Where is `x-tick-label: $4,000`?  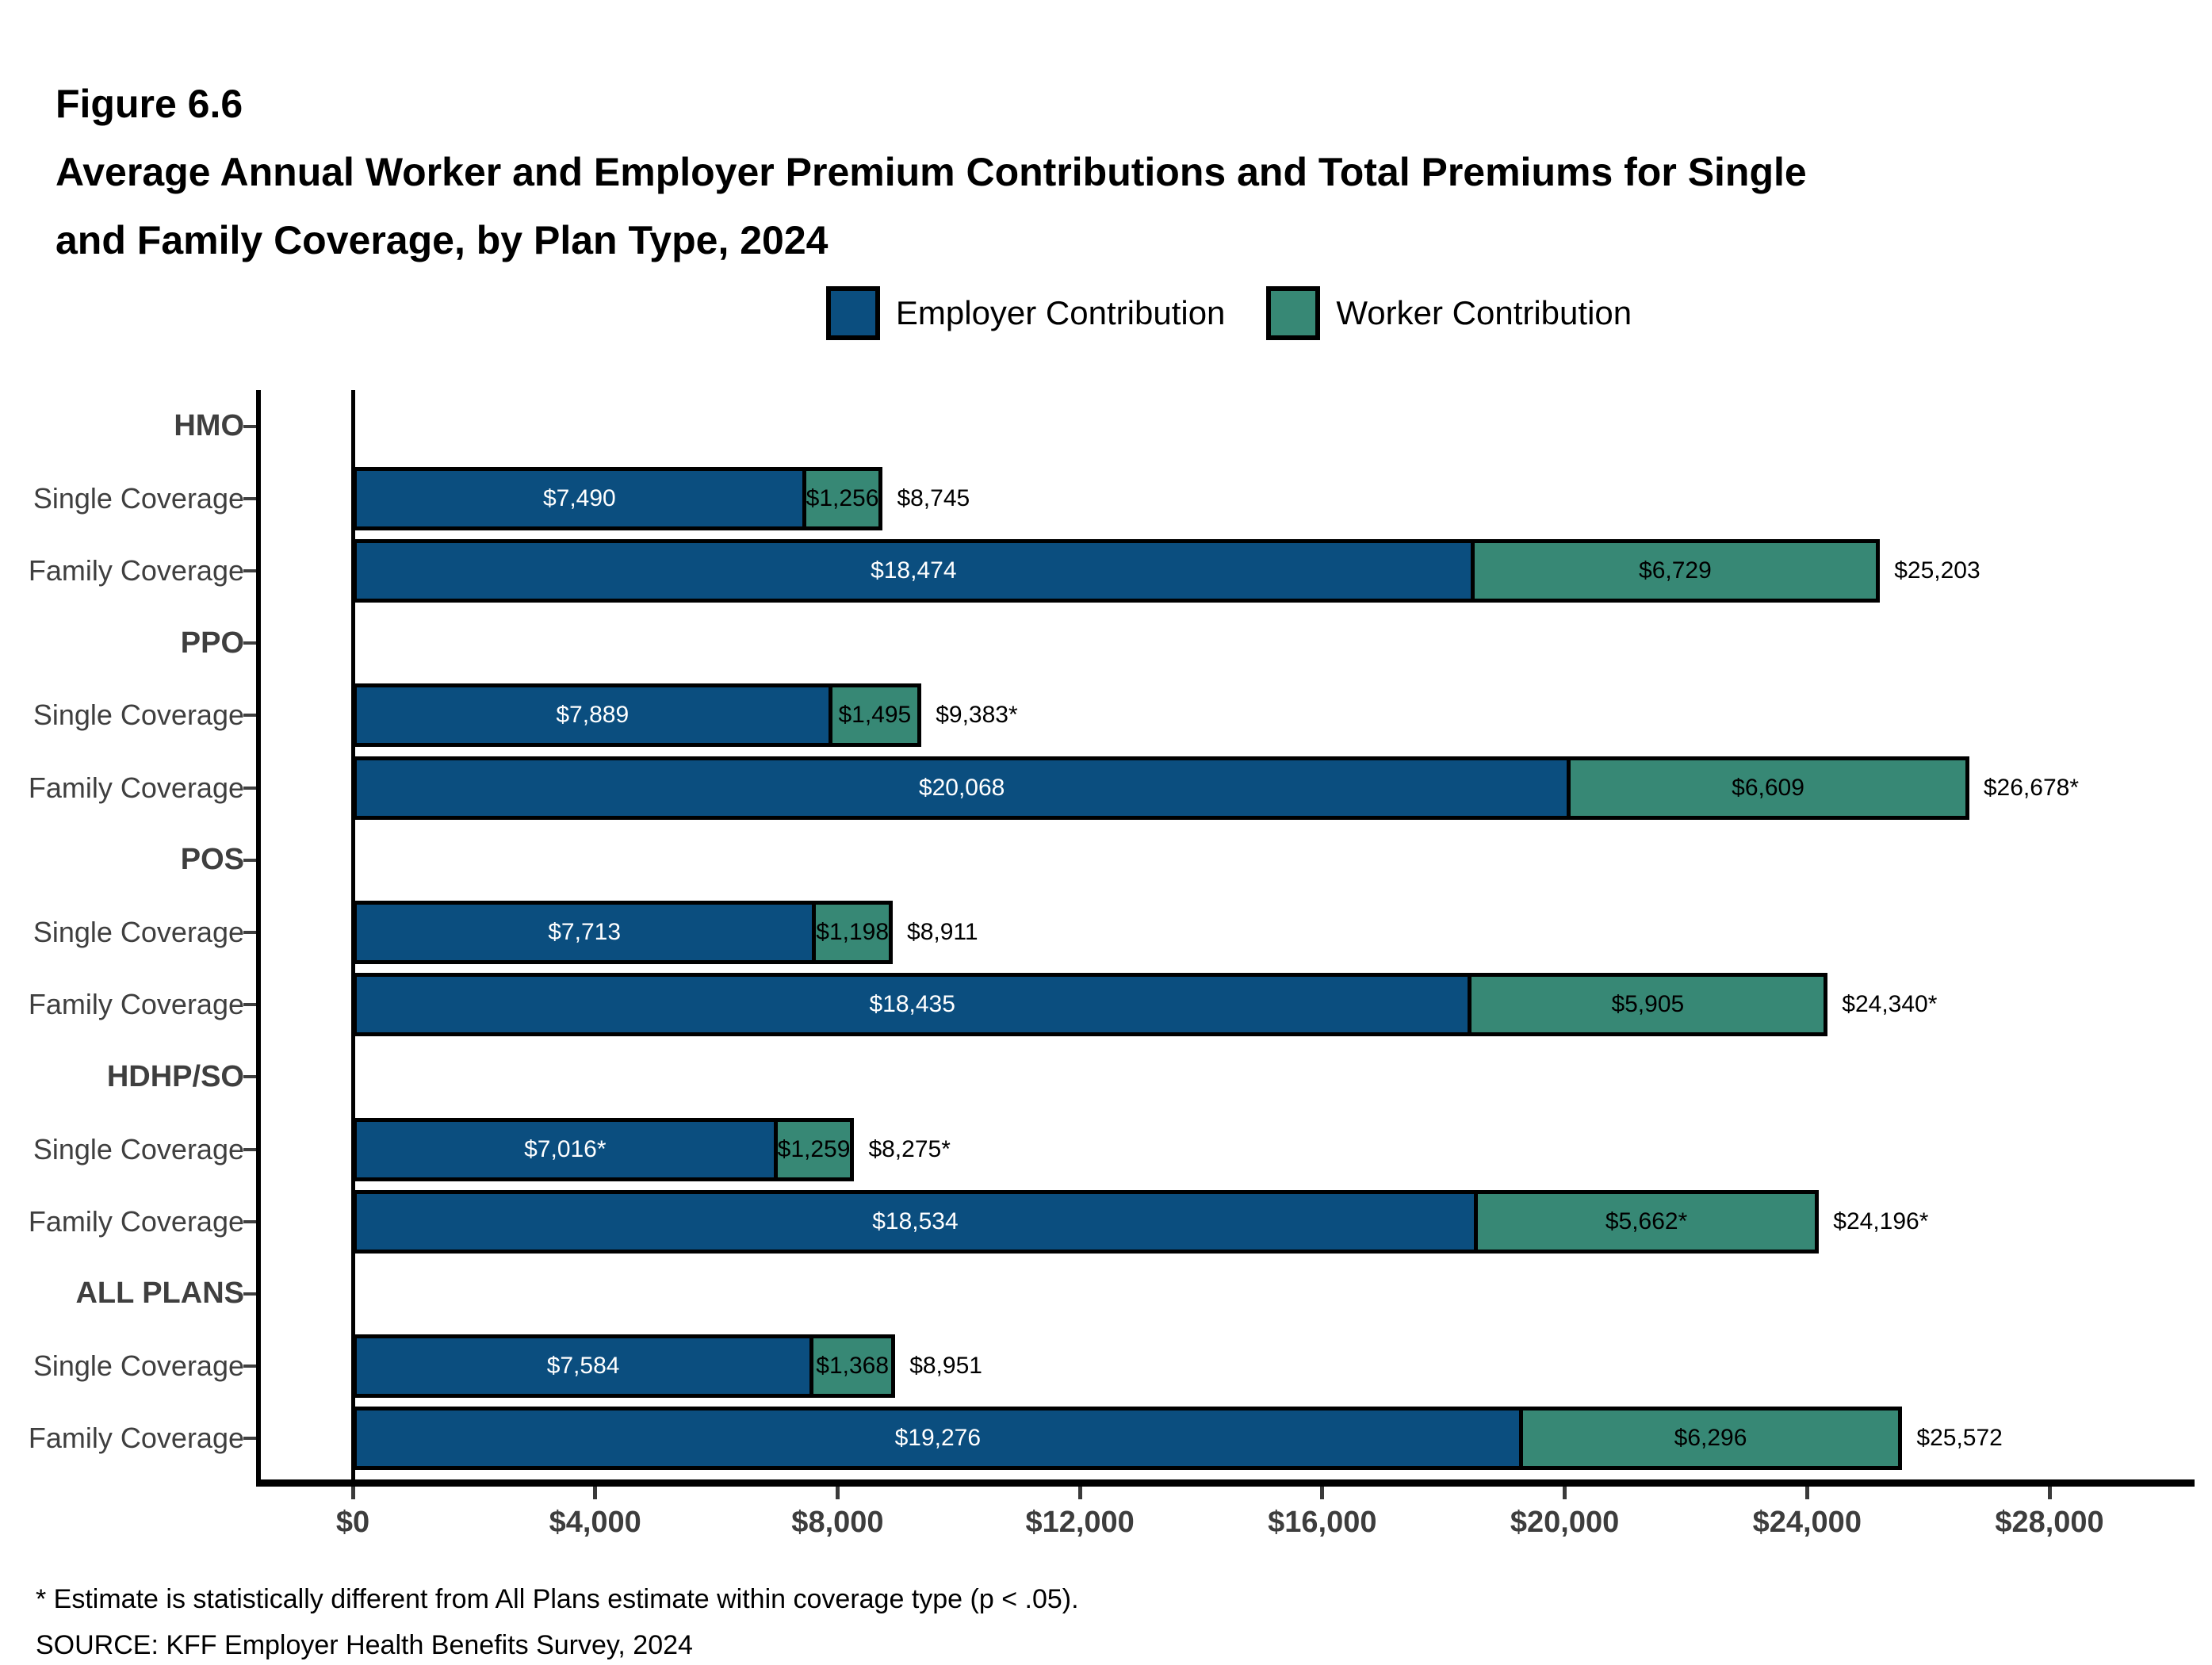 x-tick-label: $4,000 is located at coordinates (595, 1522).